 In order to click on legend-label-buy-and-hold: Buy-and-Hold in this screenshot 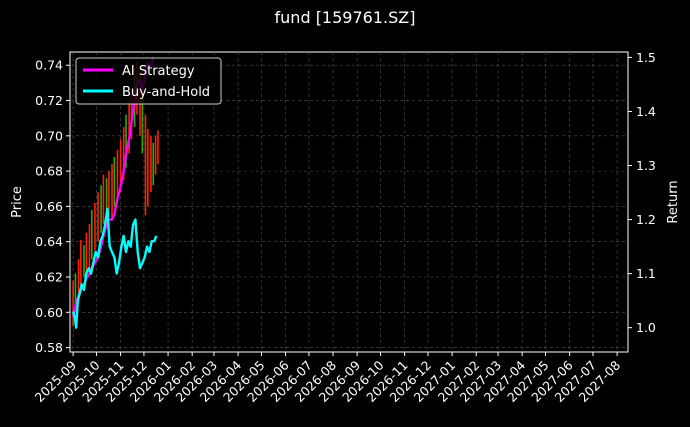, I will do `click(166, 92)`.